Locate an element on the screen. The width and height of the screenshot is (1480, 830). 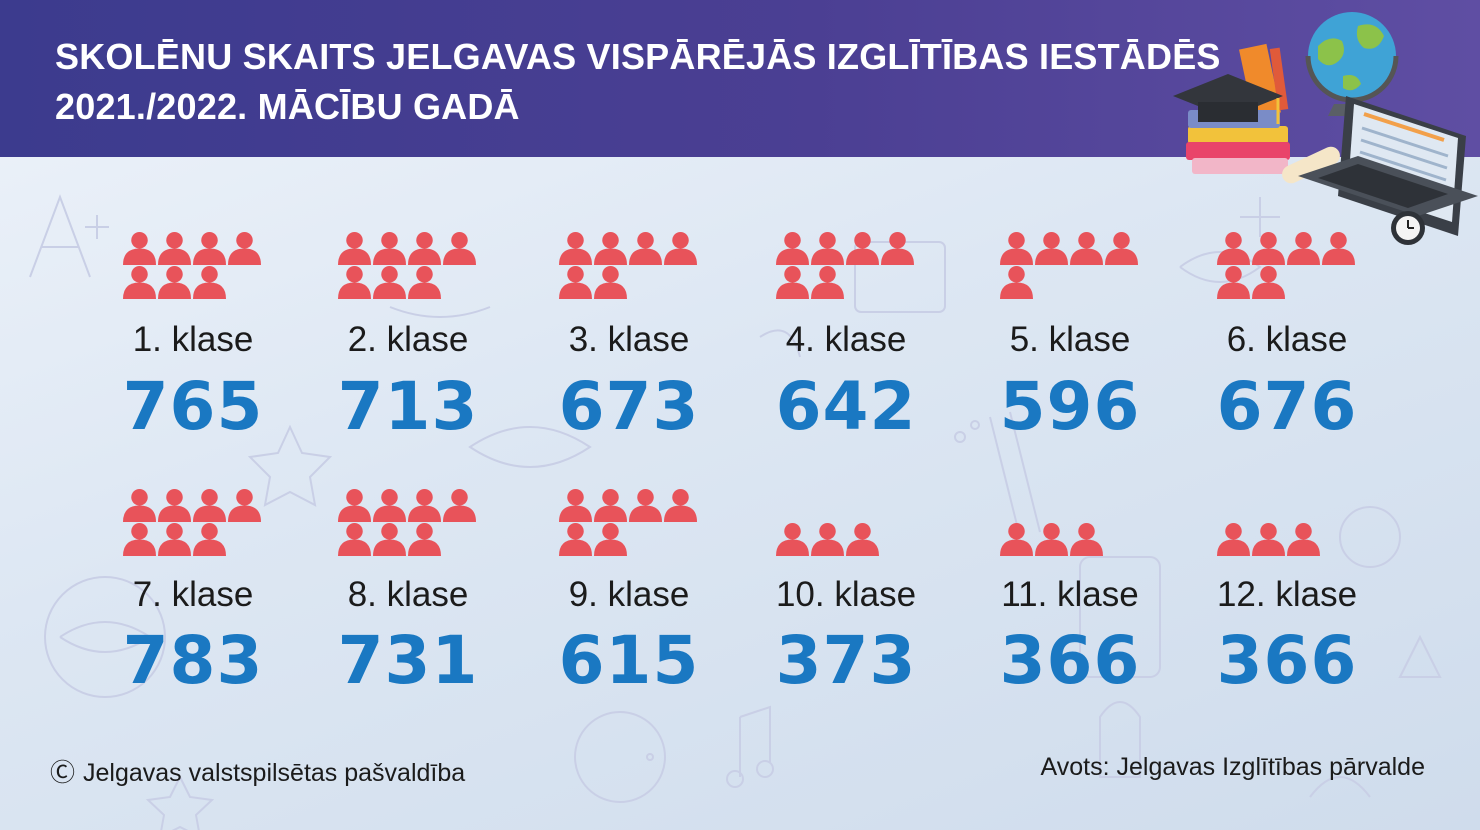
copyright-text: Jelgavas valstspilsētas pašvaldība is located at coordinates (274, 773).